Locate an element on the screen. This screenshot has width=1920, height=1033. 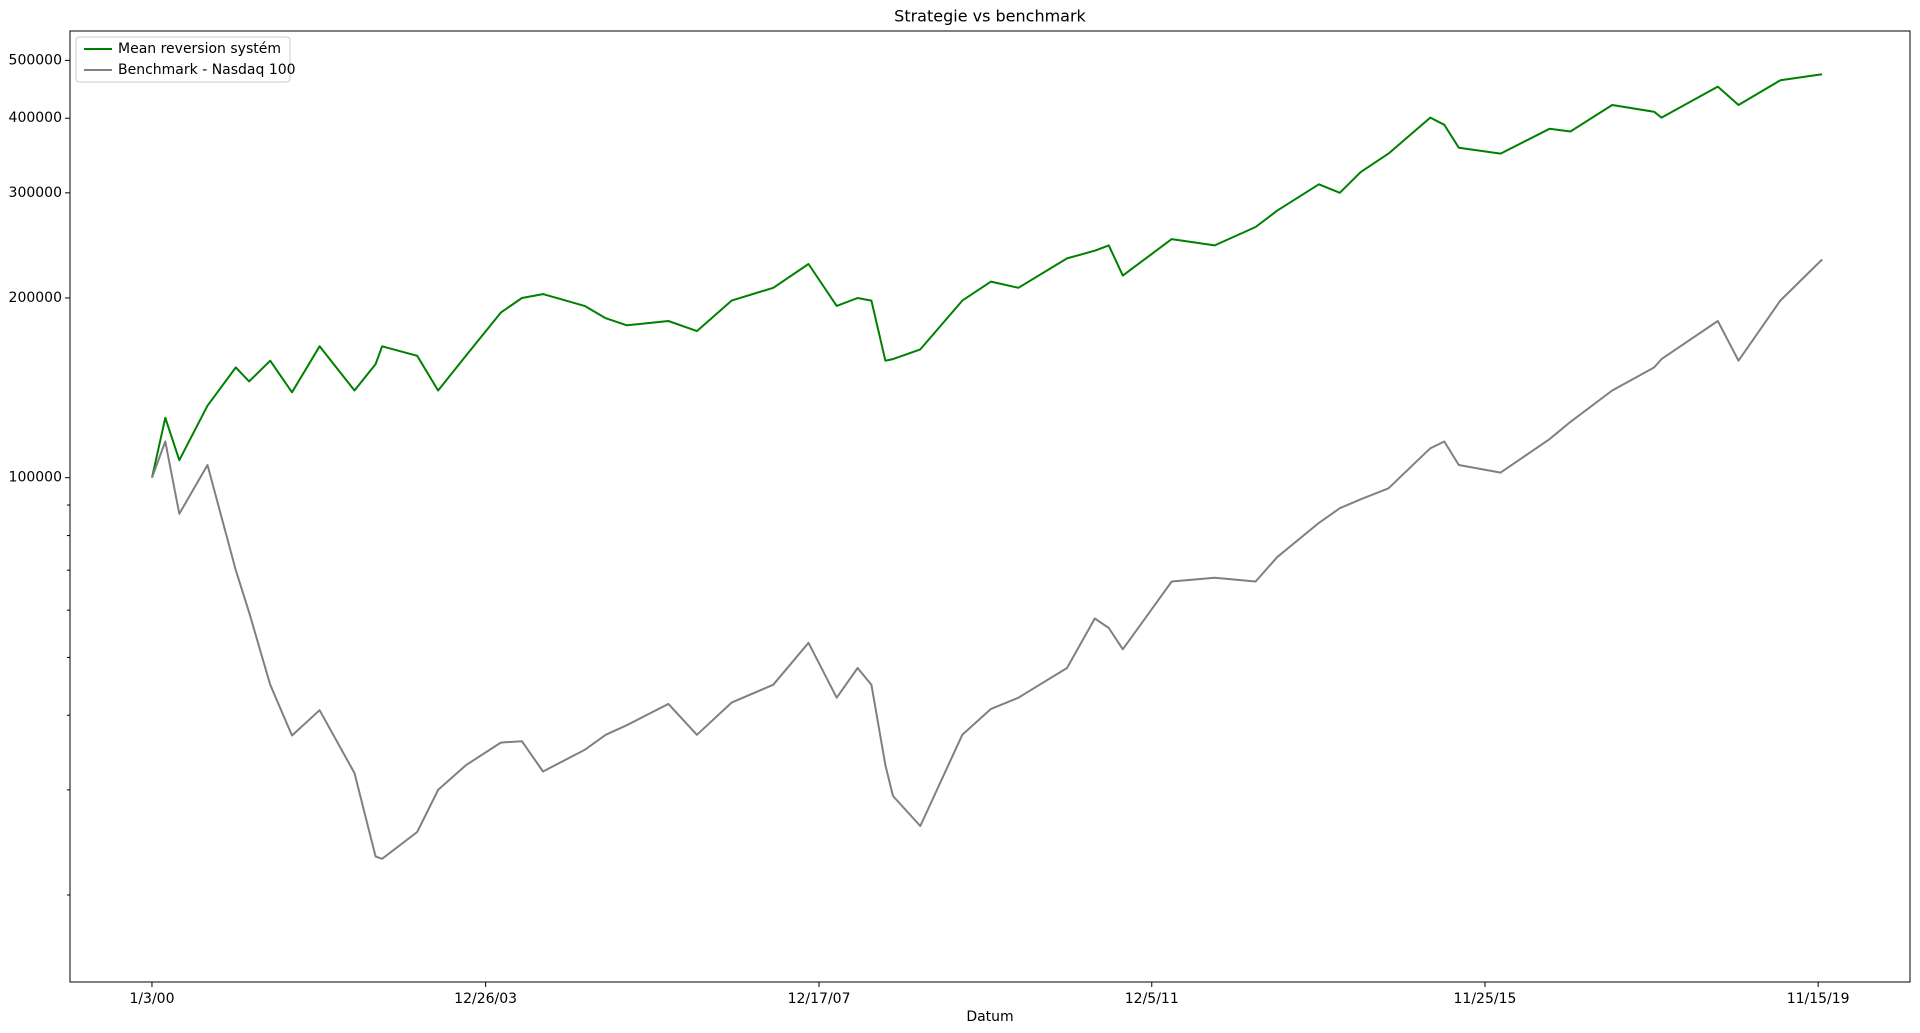
y-tick-label: 500000 is located at coordinates (35, 60).